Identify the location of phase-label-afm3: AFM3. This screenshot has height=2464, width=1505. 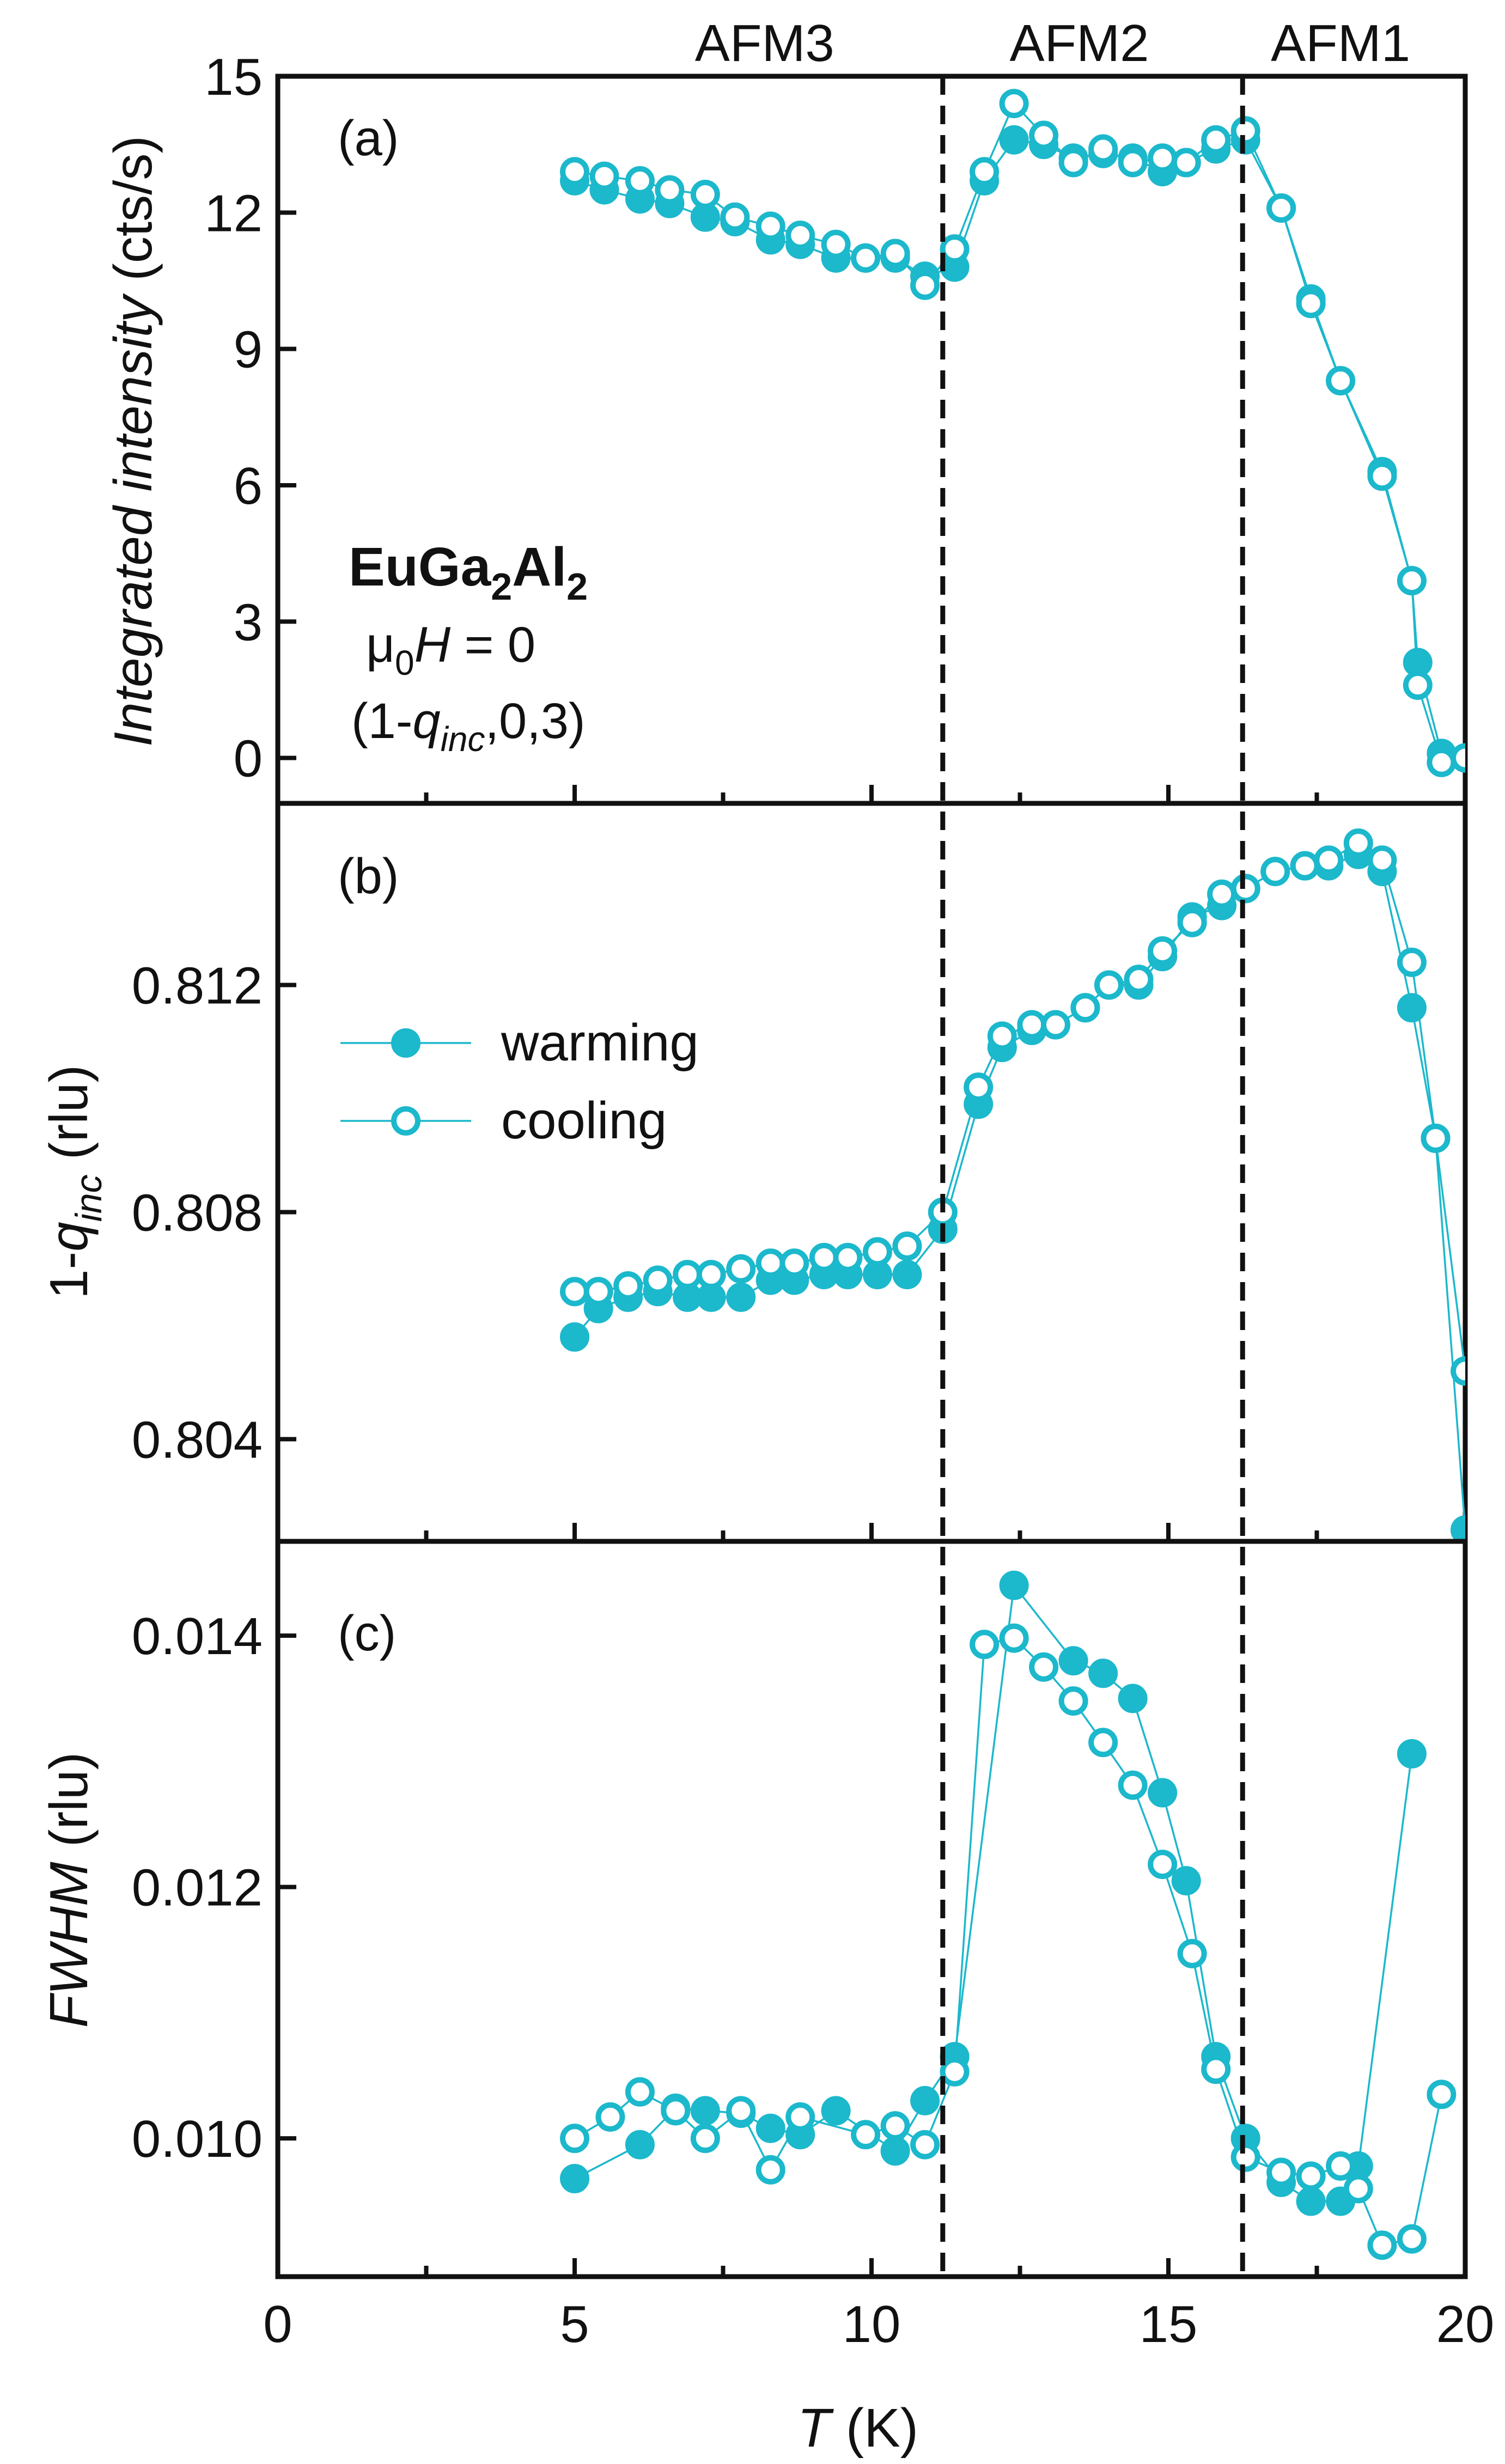
(765, 43).